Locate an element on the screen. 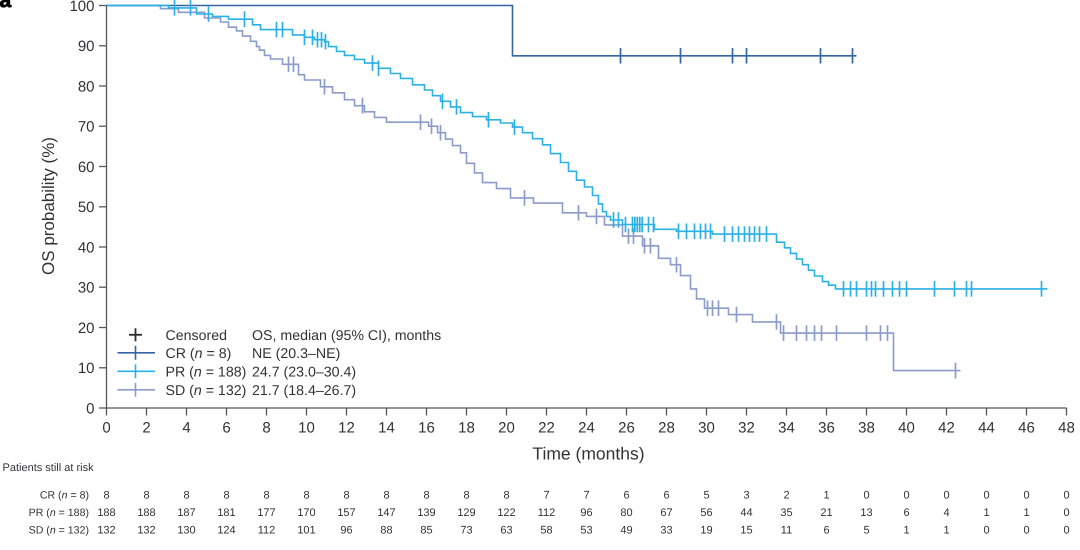 This screenshot has height=550, width=1080. svg-text: 12 is located at coordinates (346, 428).